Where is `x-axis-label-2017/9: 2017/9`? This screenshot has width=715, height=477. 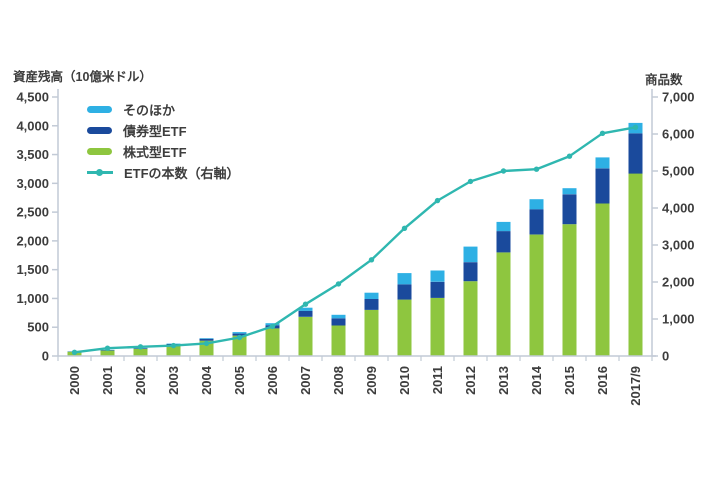
x-axis-label-2017/9: 2017/9 is located at coordinates (635, 386).